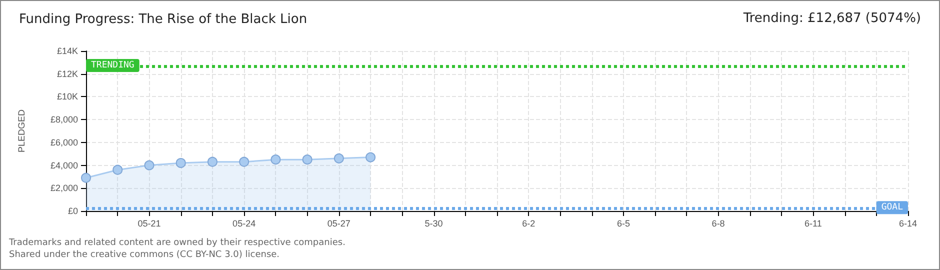 This screenshot has height=270, width=940. Describe the element at coordinates (892, 207) in the screenshot. I see `ref-line-label: GOAL` at that location.